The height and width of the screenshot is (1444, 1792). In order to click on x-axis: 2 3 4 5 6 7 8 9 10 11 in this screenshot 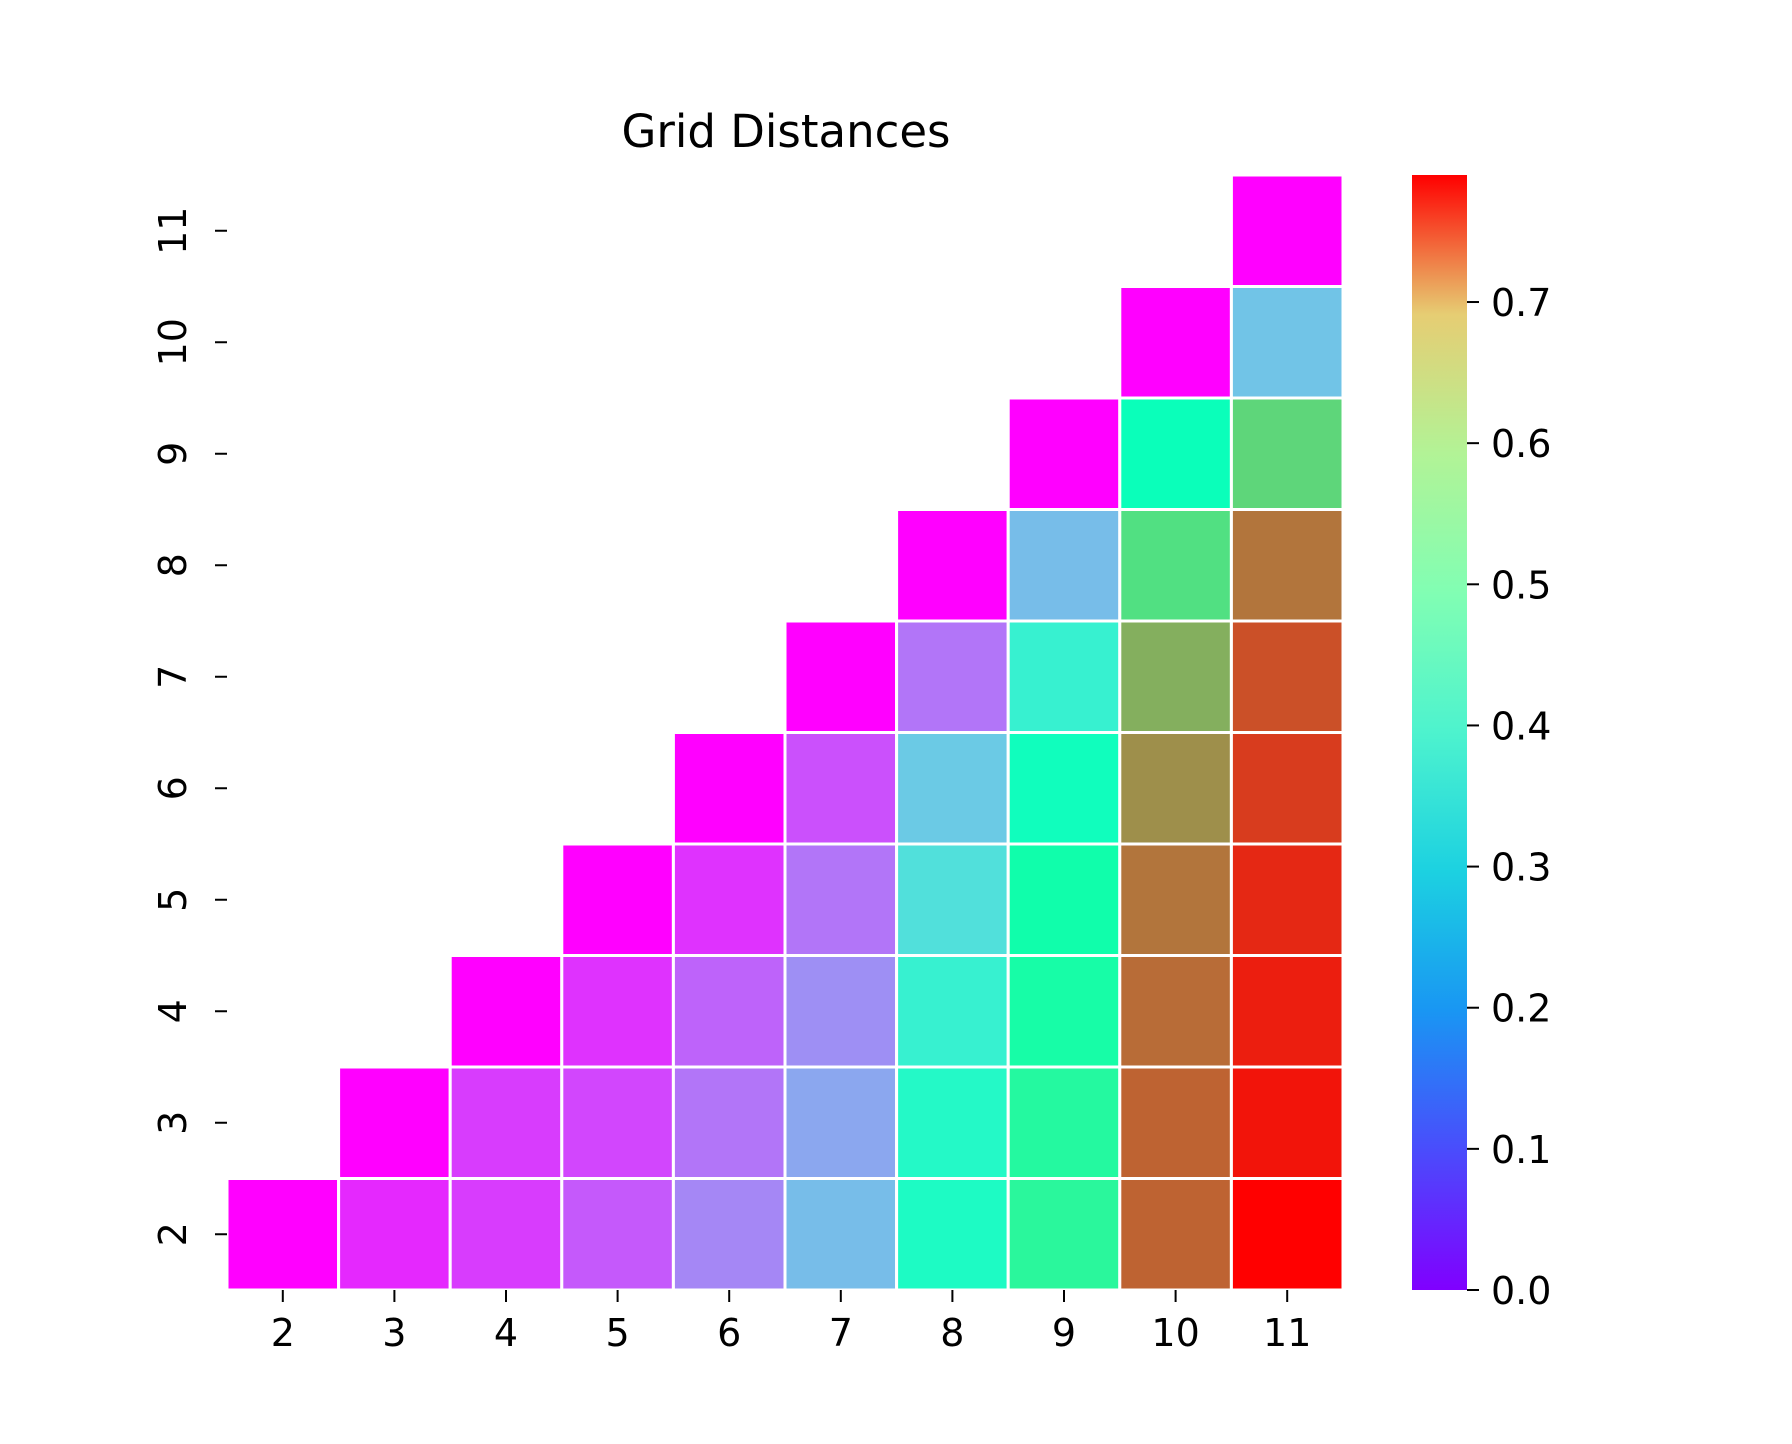, I will do `click(791, 1322)`.